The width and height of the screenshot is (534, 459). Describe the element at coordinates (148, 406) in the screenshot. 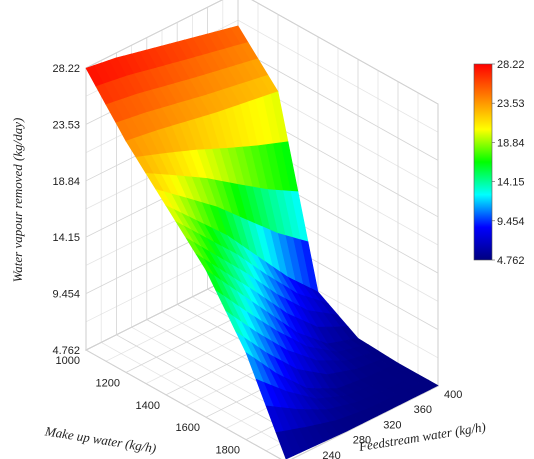

I see `x-tick-label: 1400` at that location.